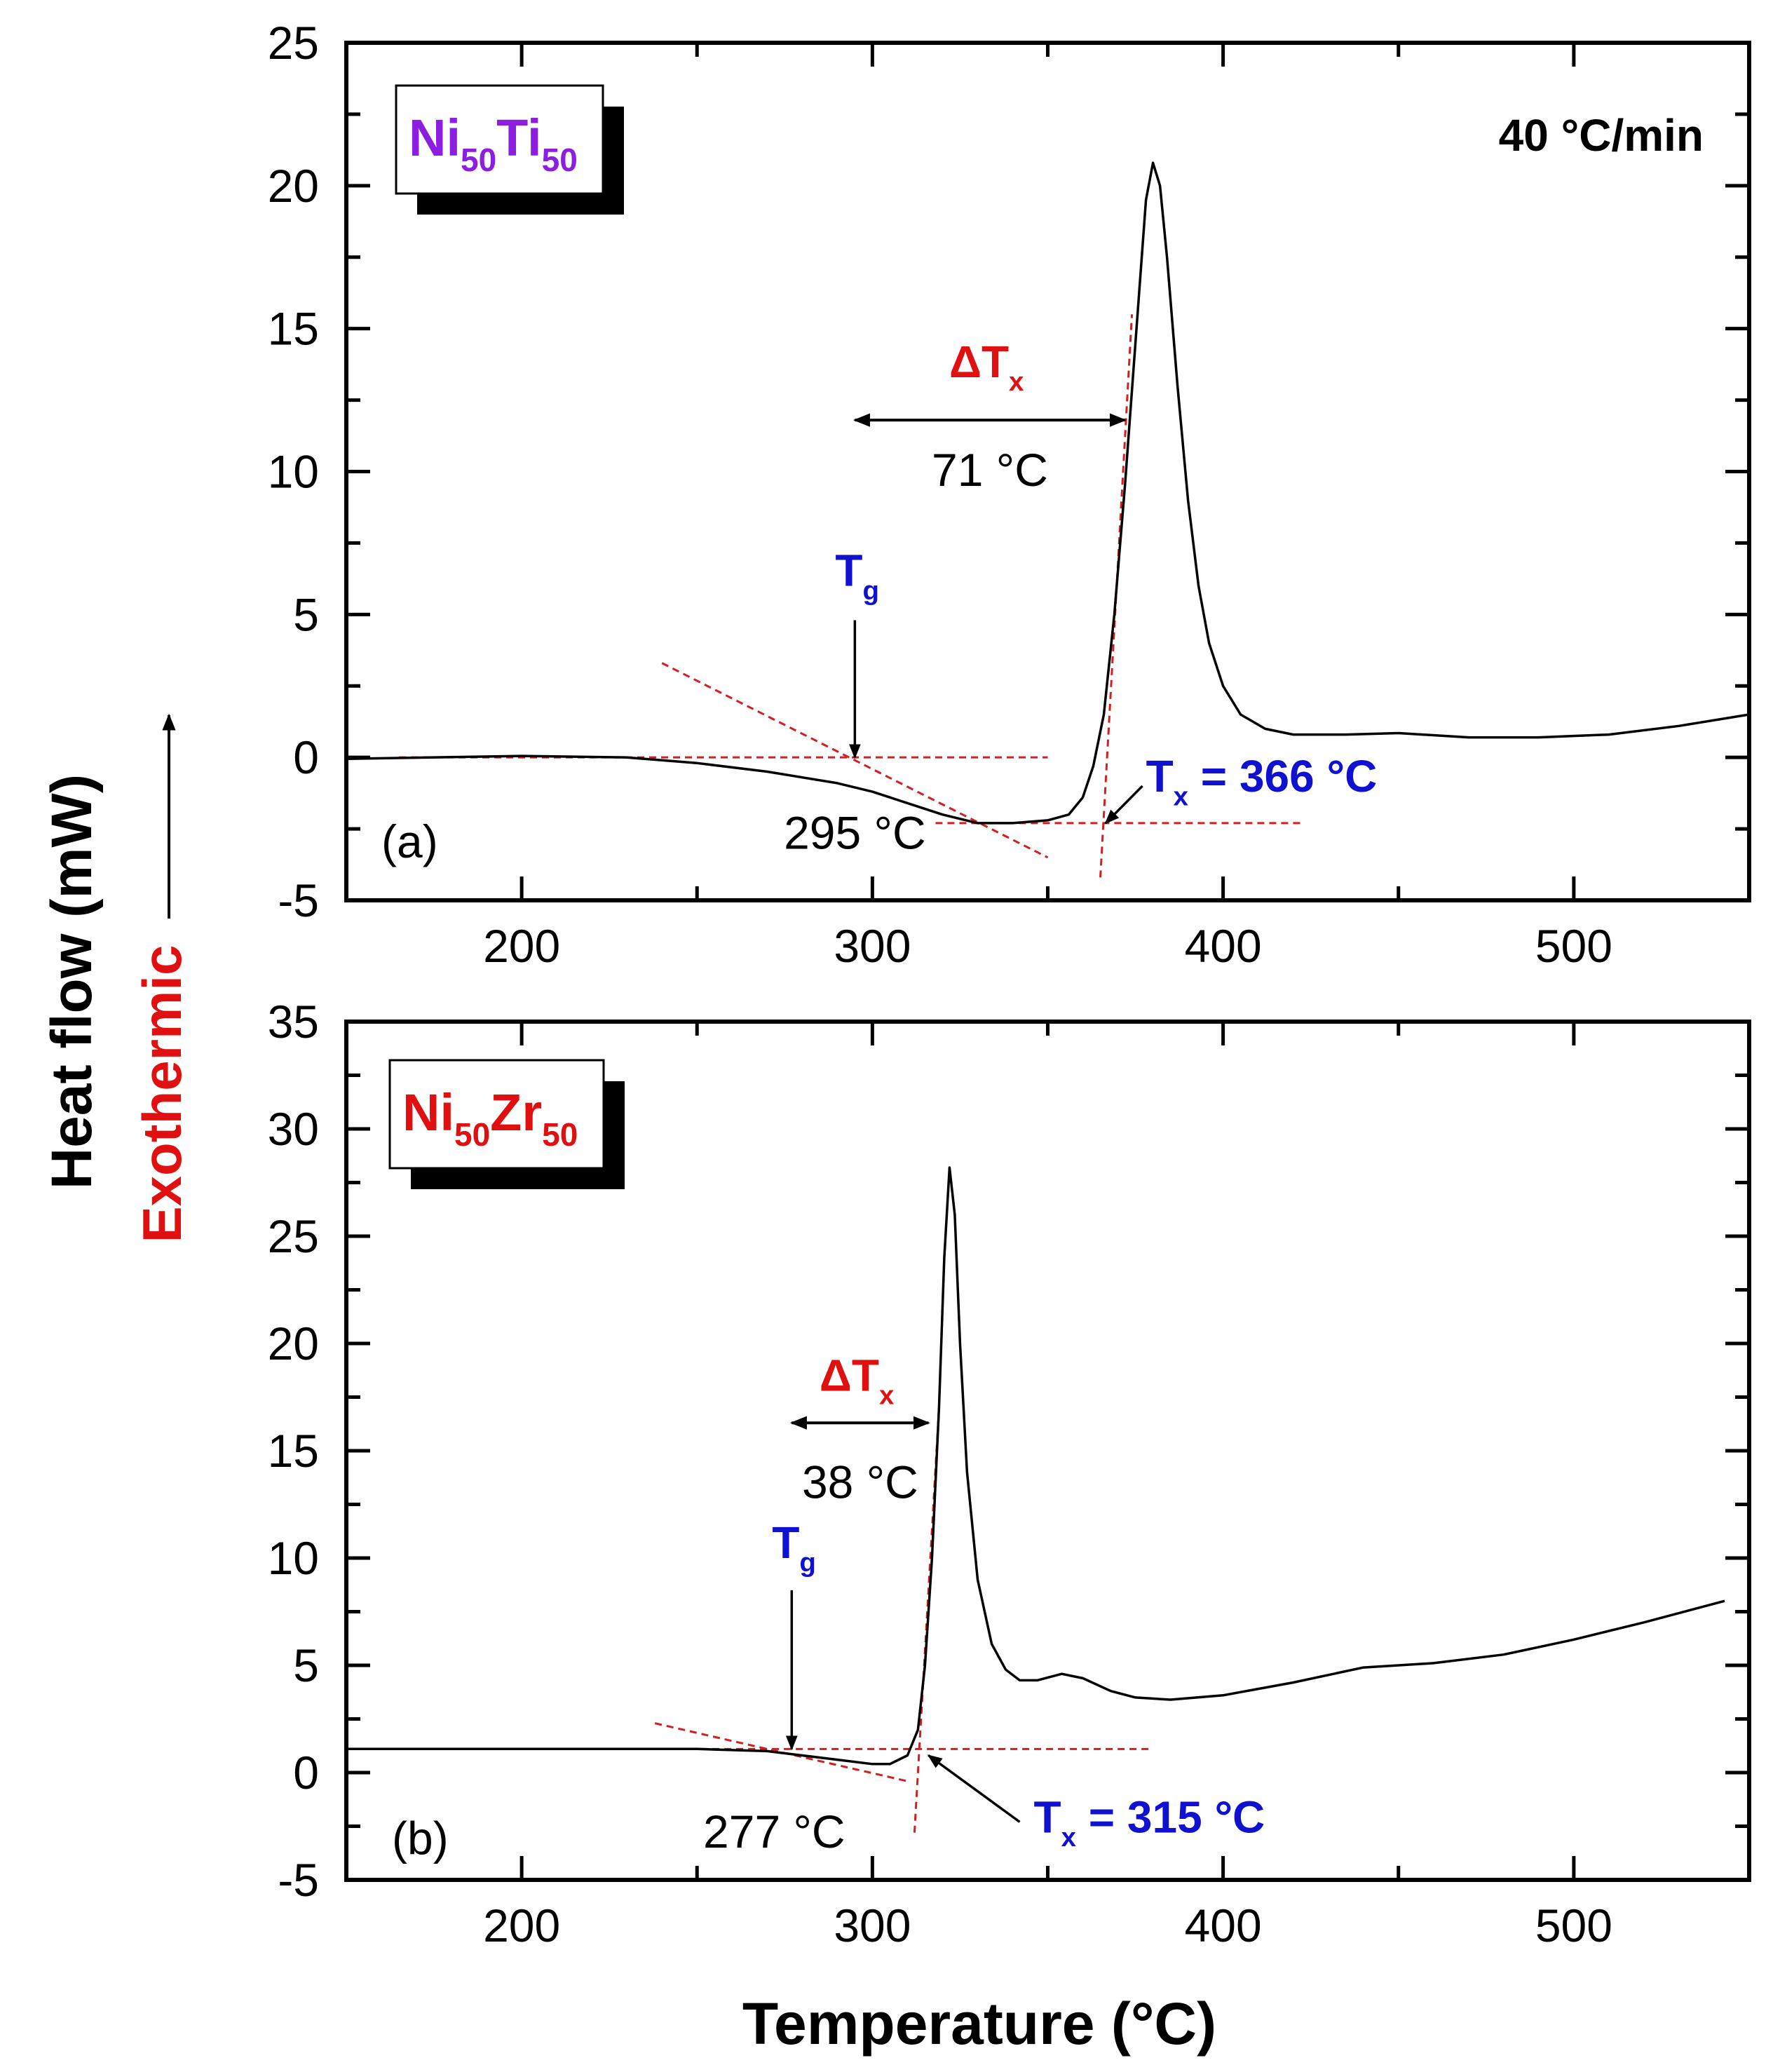 Image resolution: width=1773 pixels, height=2072 pixels. I want to click on sample-formula: Ni50Zr50, so click(490, 1118).